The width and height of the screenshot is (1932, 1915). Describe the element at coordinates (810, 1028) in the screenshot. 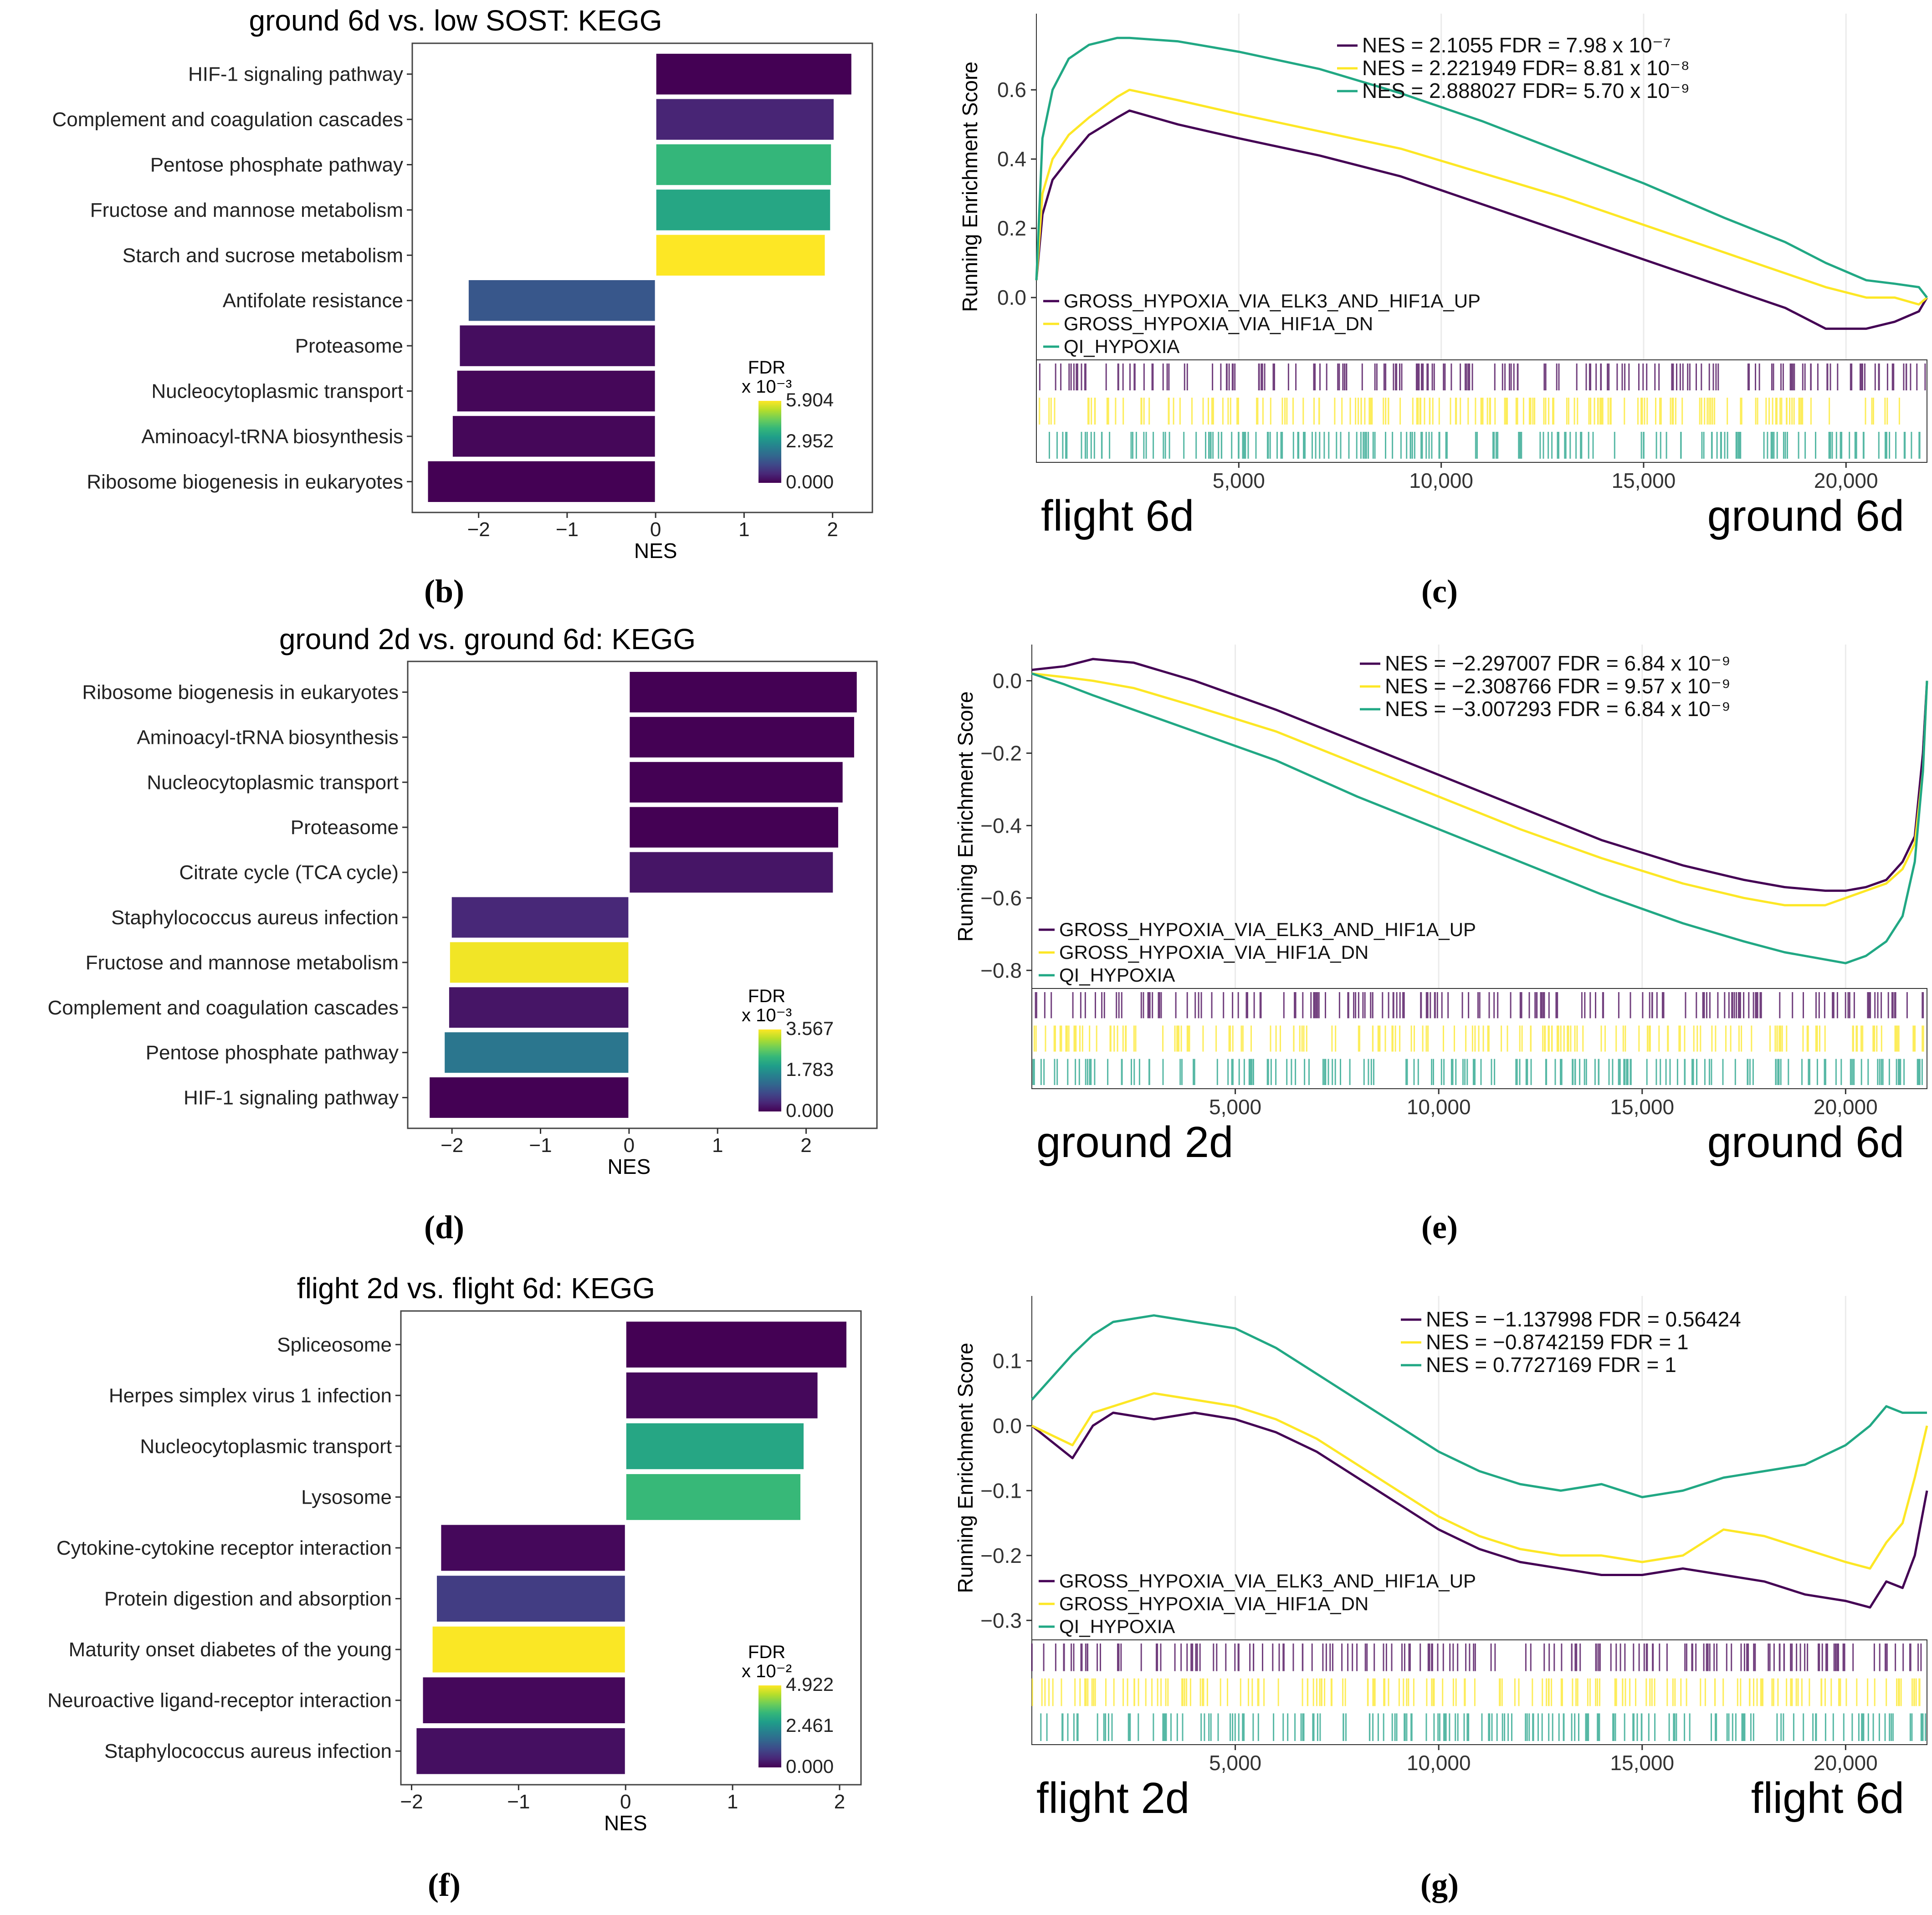

I see `colorbar-tick-label: 3.567` at that location.